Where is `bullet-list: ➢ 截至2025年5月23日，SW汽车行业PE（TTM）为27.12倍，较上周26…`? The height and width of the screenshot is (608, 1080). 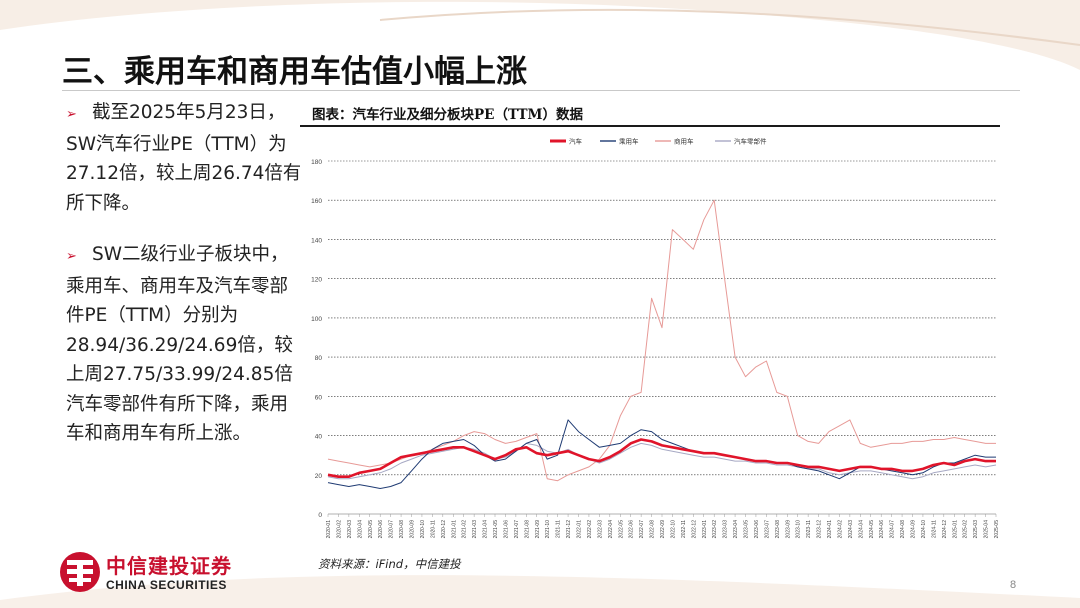
bullet-list: ➢ 截至2025年5月23日，SW汽车行业PE（TTM）为27.12倍，较上周26… is located at coordinates (184, 282).